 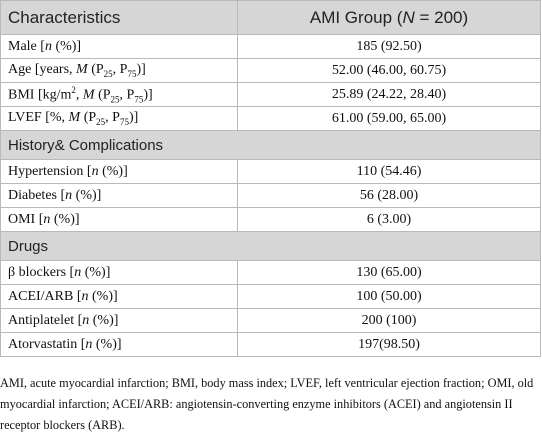 I want to click on row-label: β blockers [n (%)], so click(x=119, y=272).